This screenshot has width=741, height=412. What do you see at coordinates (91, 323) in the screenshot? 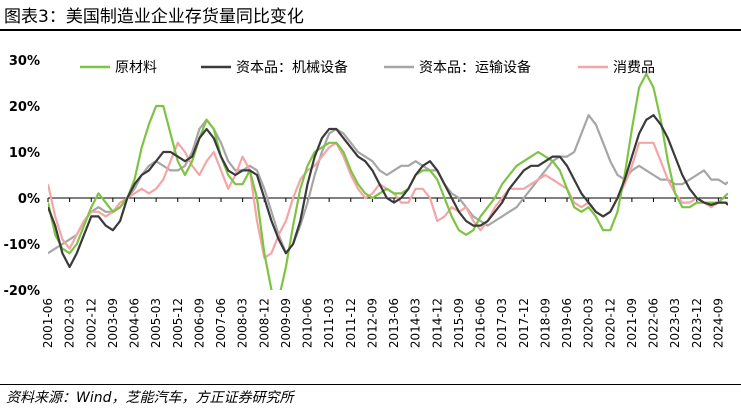
I see `x-tick-label: 2002-12` at bounding box center [91, 323].